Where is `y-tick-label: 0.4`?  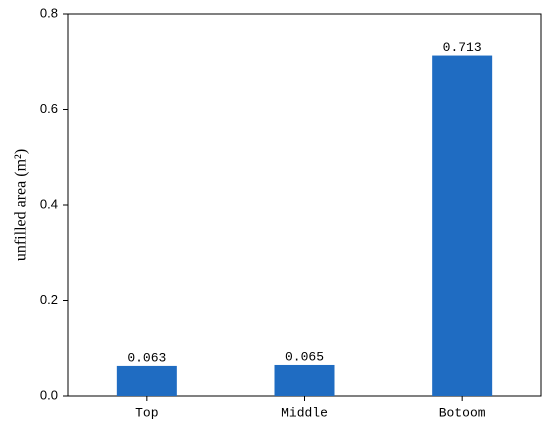 y-tick-label: 0.4 is located at coordinates (49, 203).